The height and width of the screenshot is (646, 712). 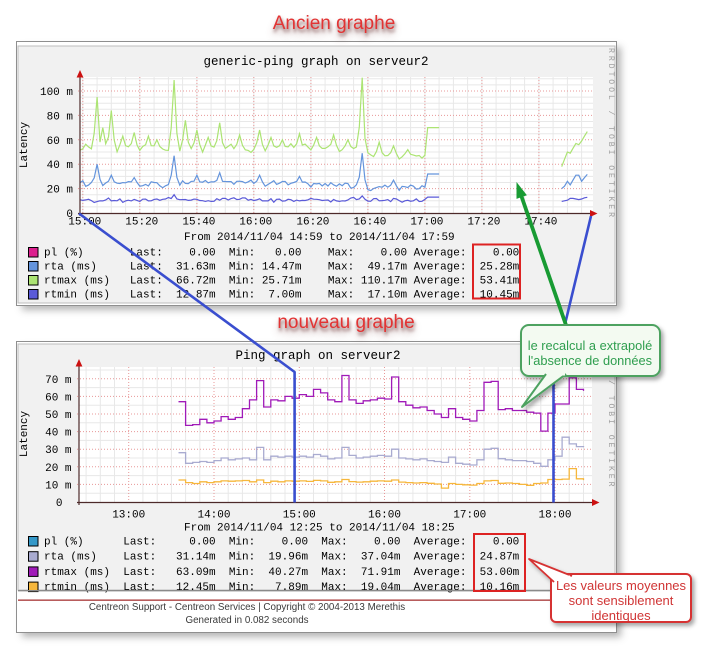 I want to click on svg-text: sont sensiblement, so click(x=621, y=600).